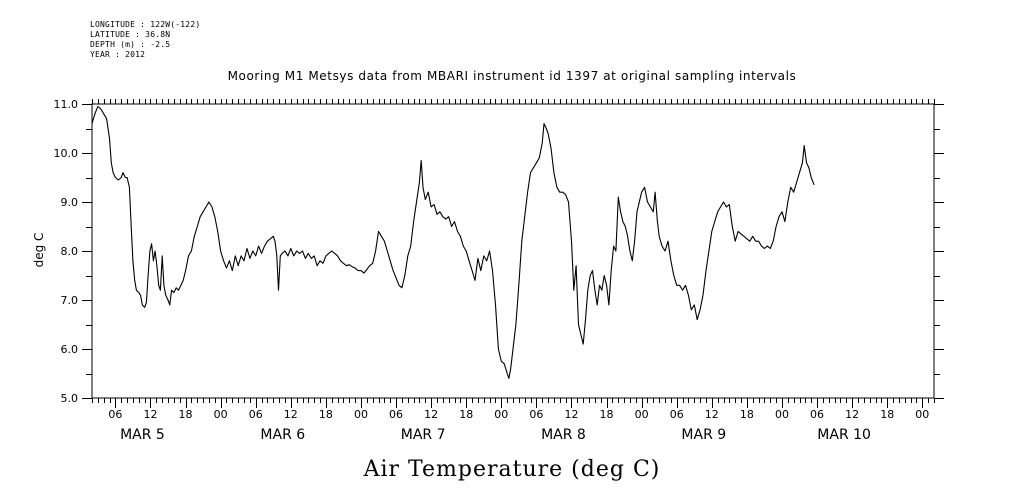  I want to click on depth-text: DEPTH (m) : -2.5, so click(130, 44).